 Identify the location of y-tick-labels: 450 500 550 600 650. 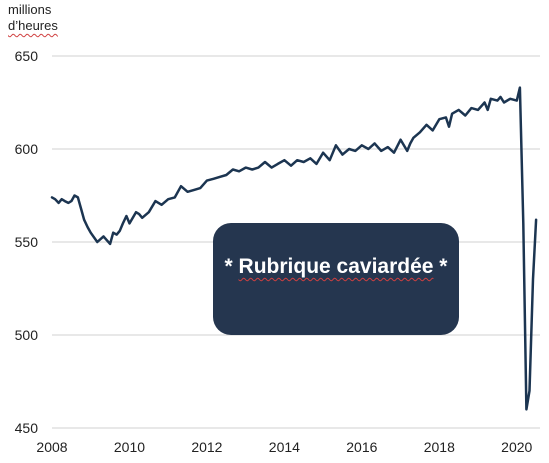
(27, 242).